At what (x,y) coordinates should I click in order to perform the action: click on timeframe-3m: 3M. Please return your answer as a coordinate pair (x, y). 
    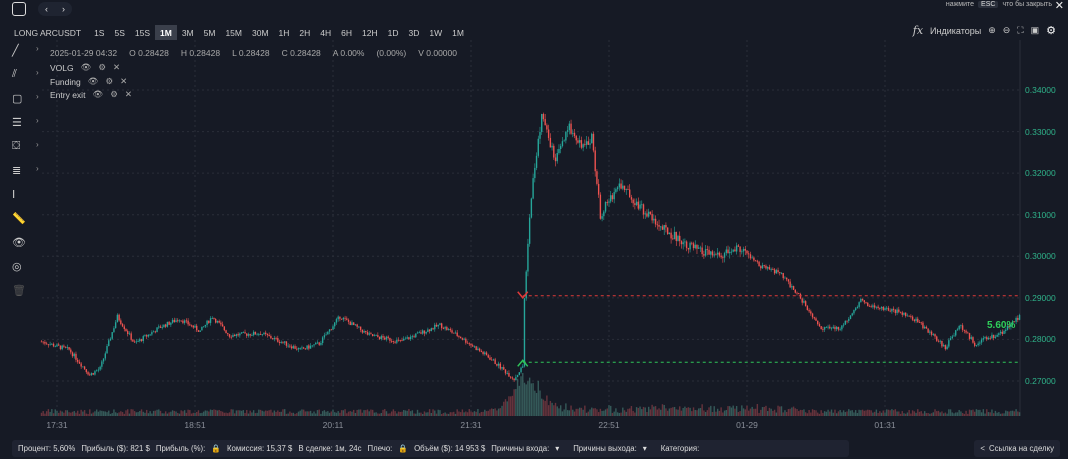
    Looking at the image, I should click on (187, 33).